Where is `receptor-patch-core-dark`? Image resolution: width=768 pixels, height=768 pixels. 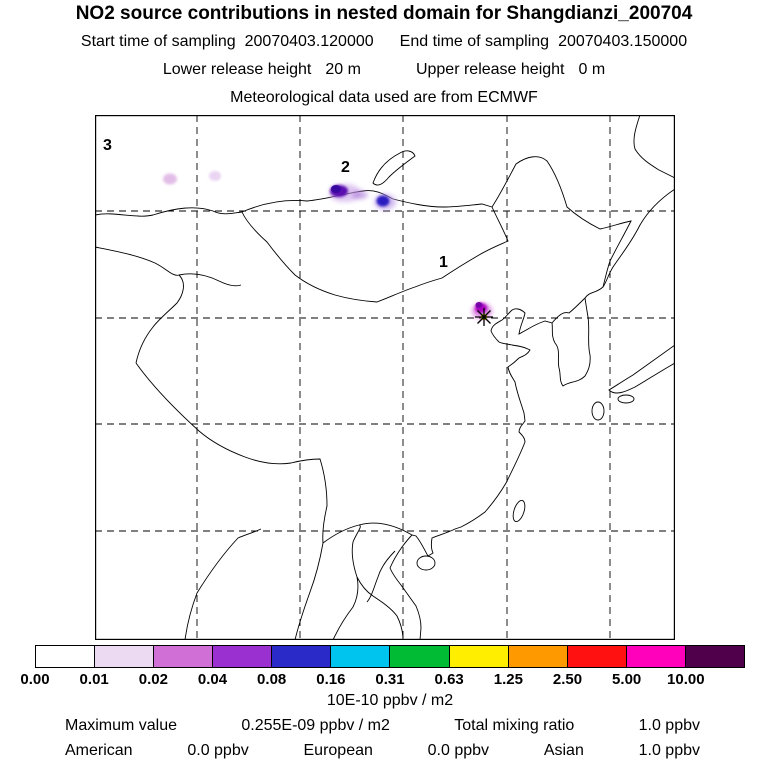 receptor-patch-core-dark is located at coordinates (479, 305).